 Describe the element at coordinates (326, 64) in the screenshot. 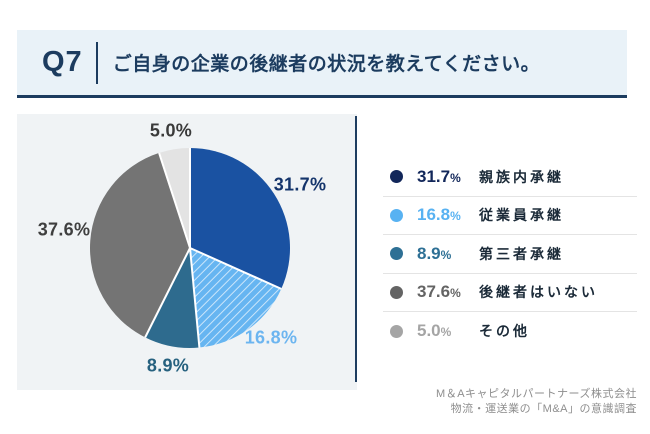

I see `page-title: ご自身の企業の後継者の状況を教えてください。` at that location.